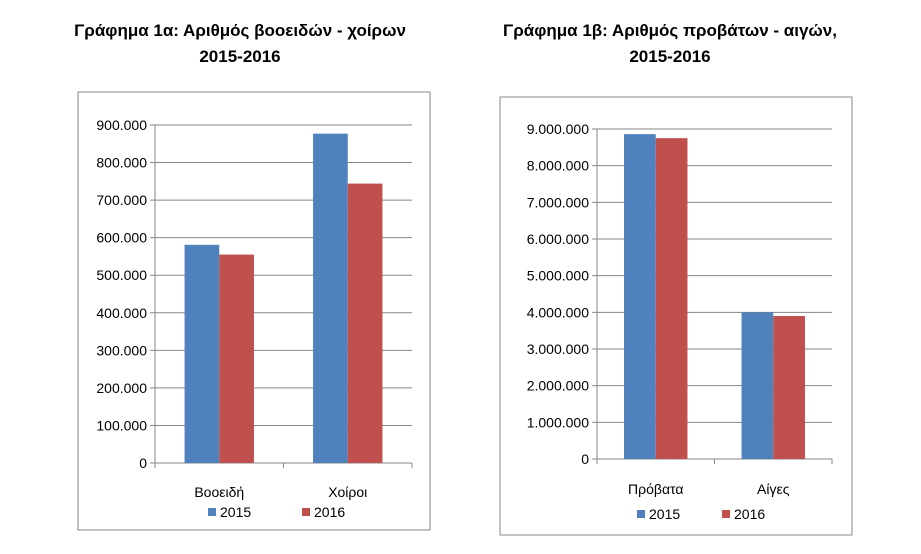 The width and height of the screenshot is (921, 554). Describe the element at coordinates (749, 514) in the screenshot. I see `chart-1b-legend-label: 2016` at that location.